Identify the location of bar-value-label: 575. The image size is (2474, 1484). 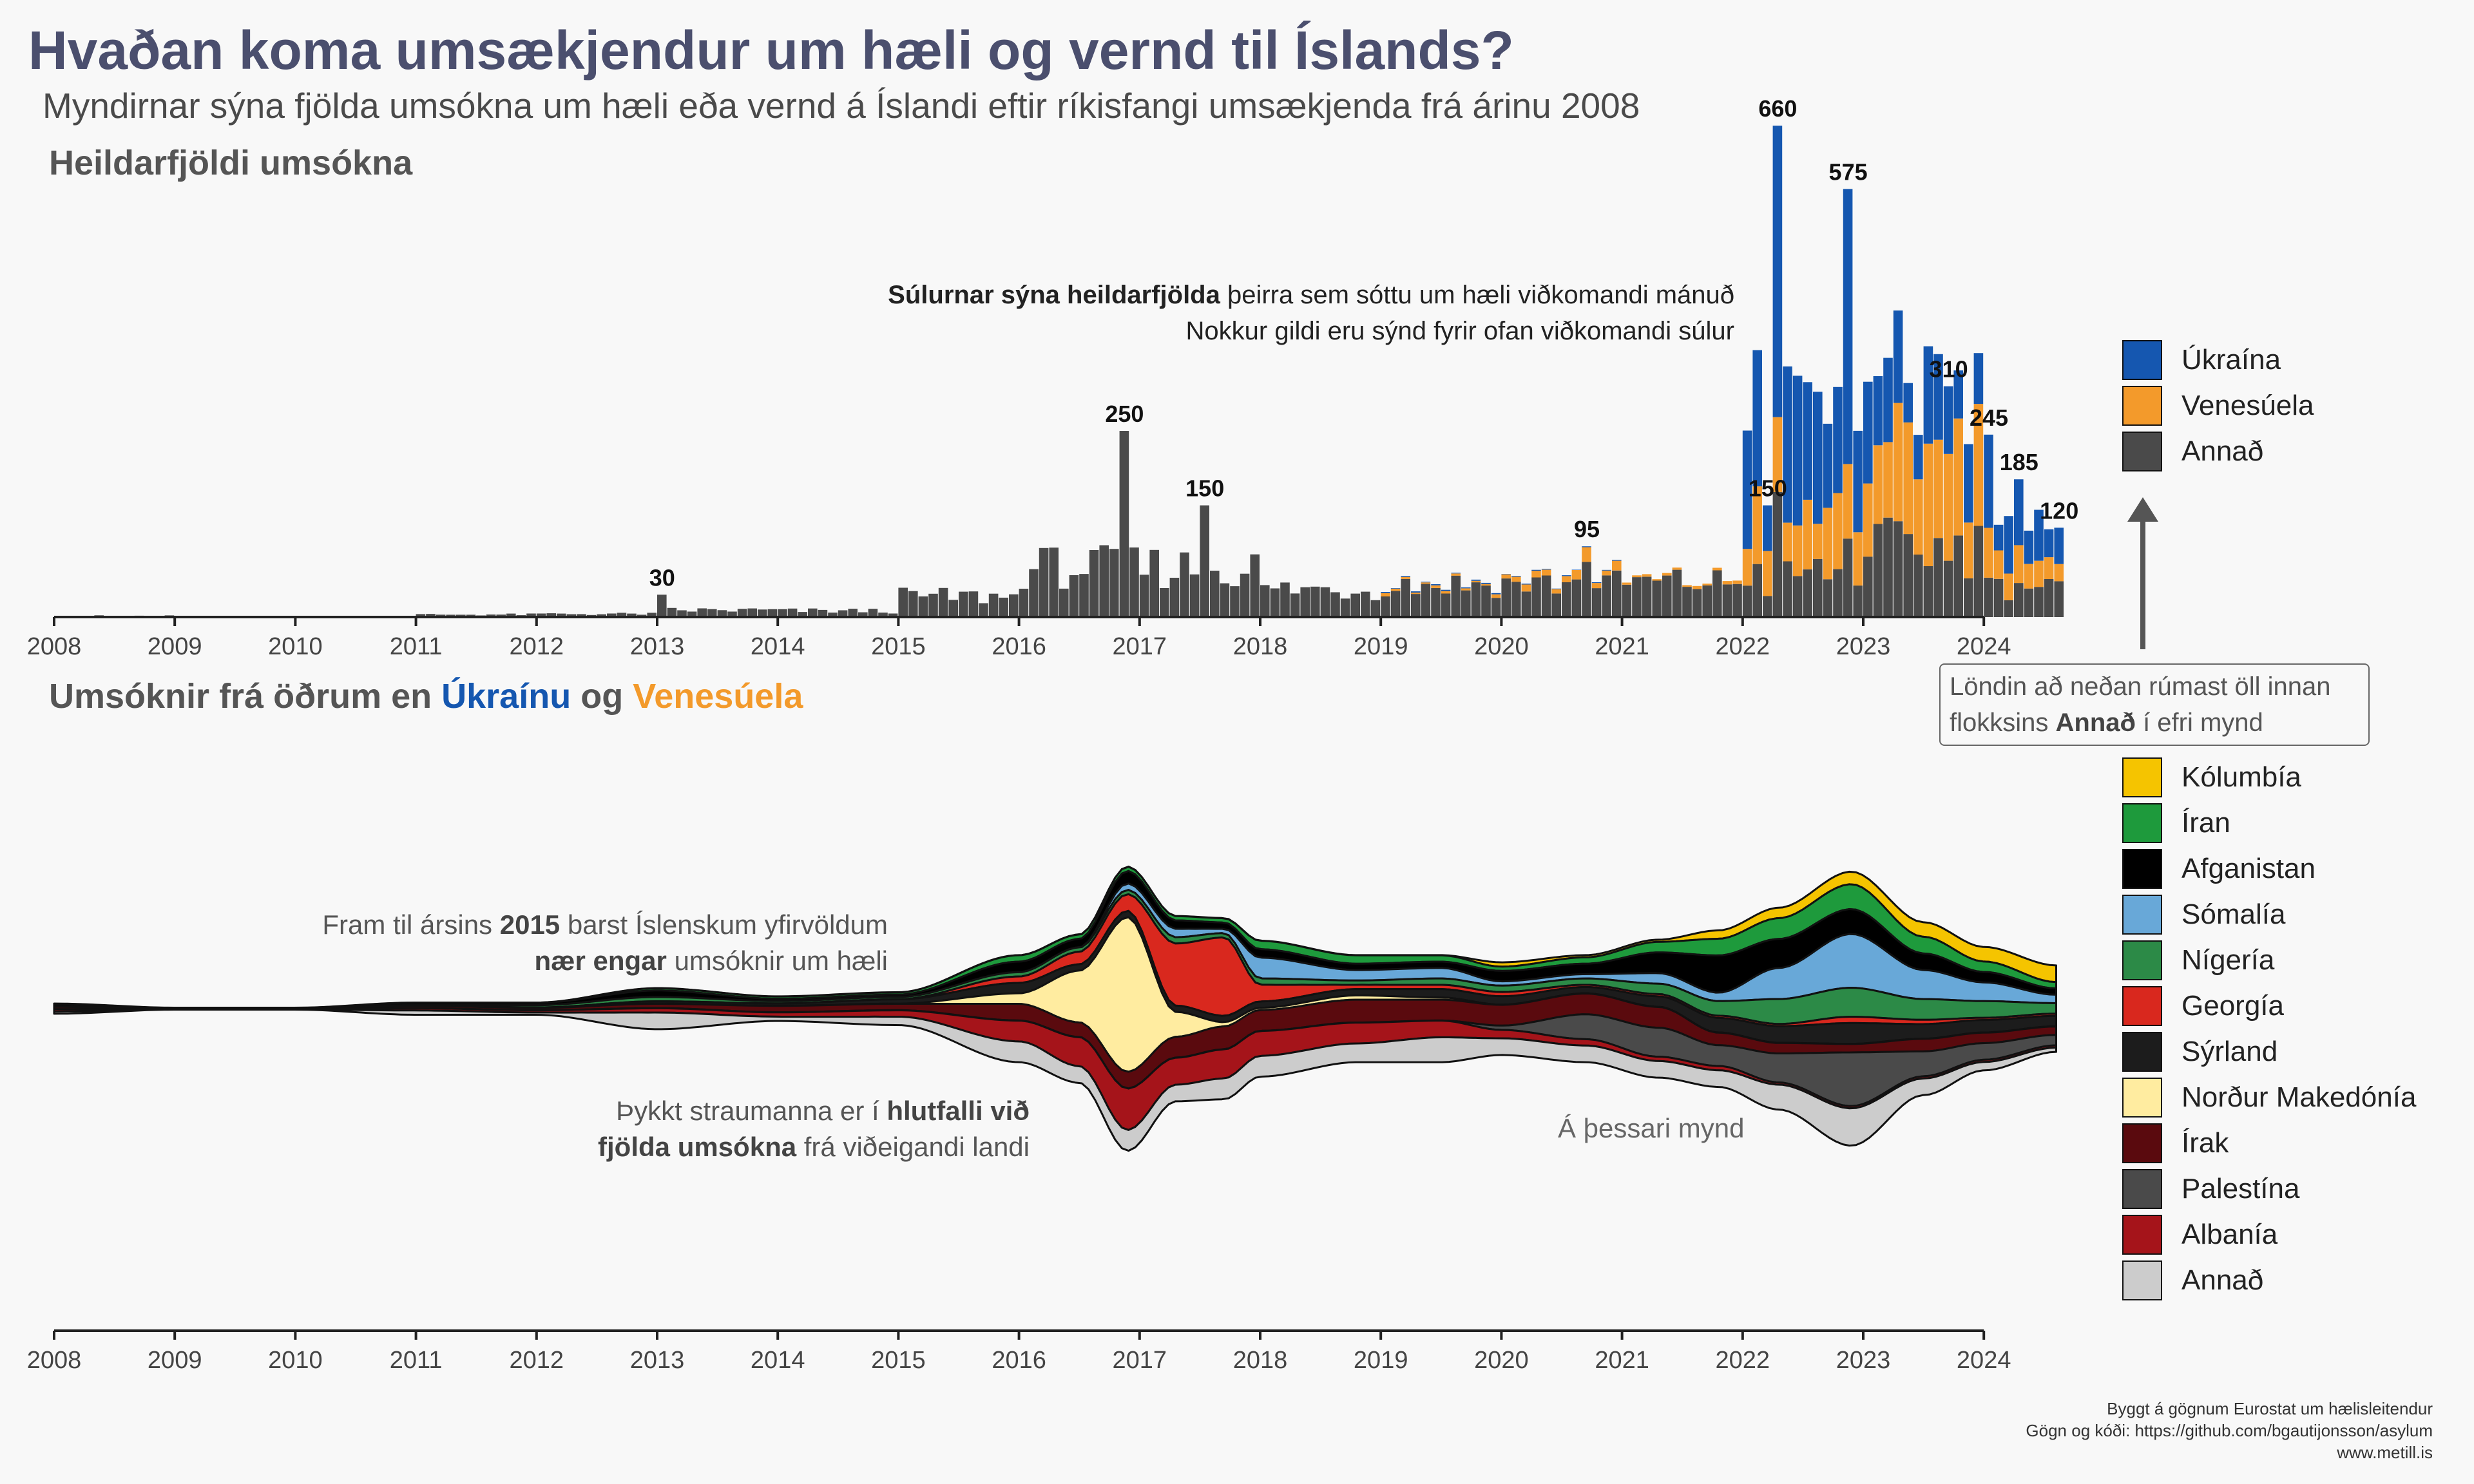
(1848, 171).